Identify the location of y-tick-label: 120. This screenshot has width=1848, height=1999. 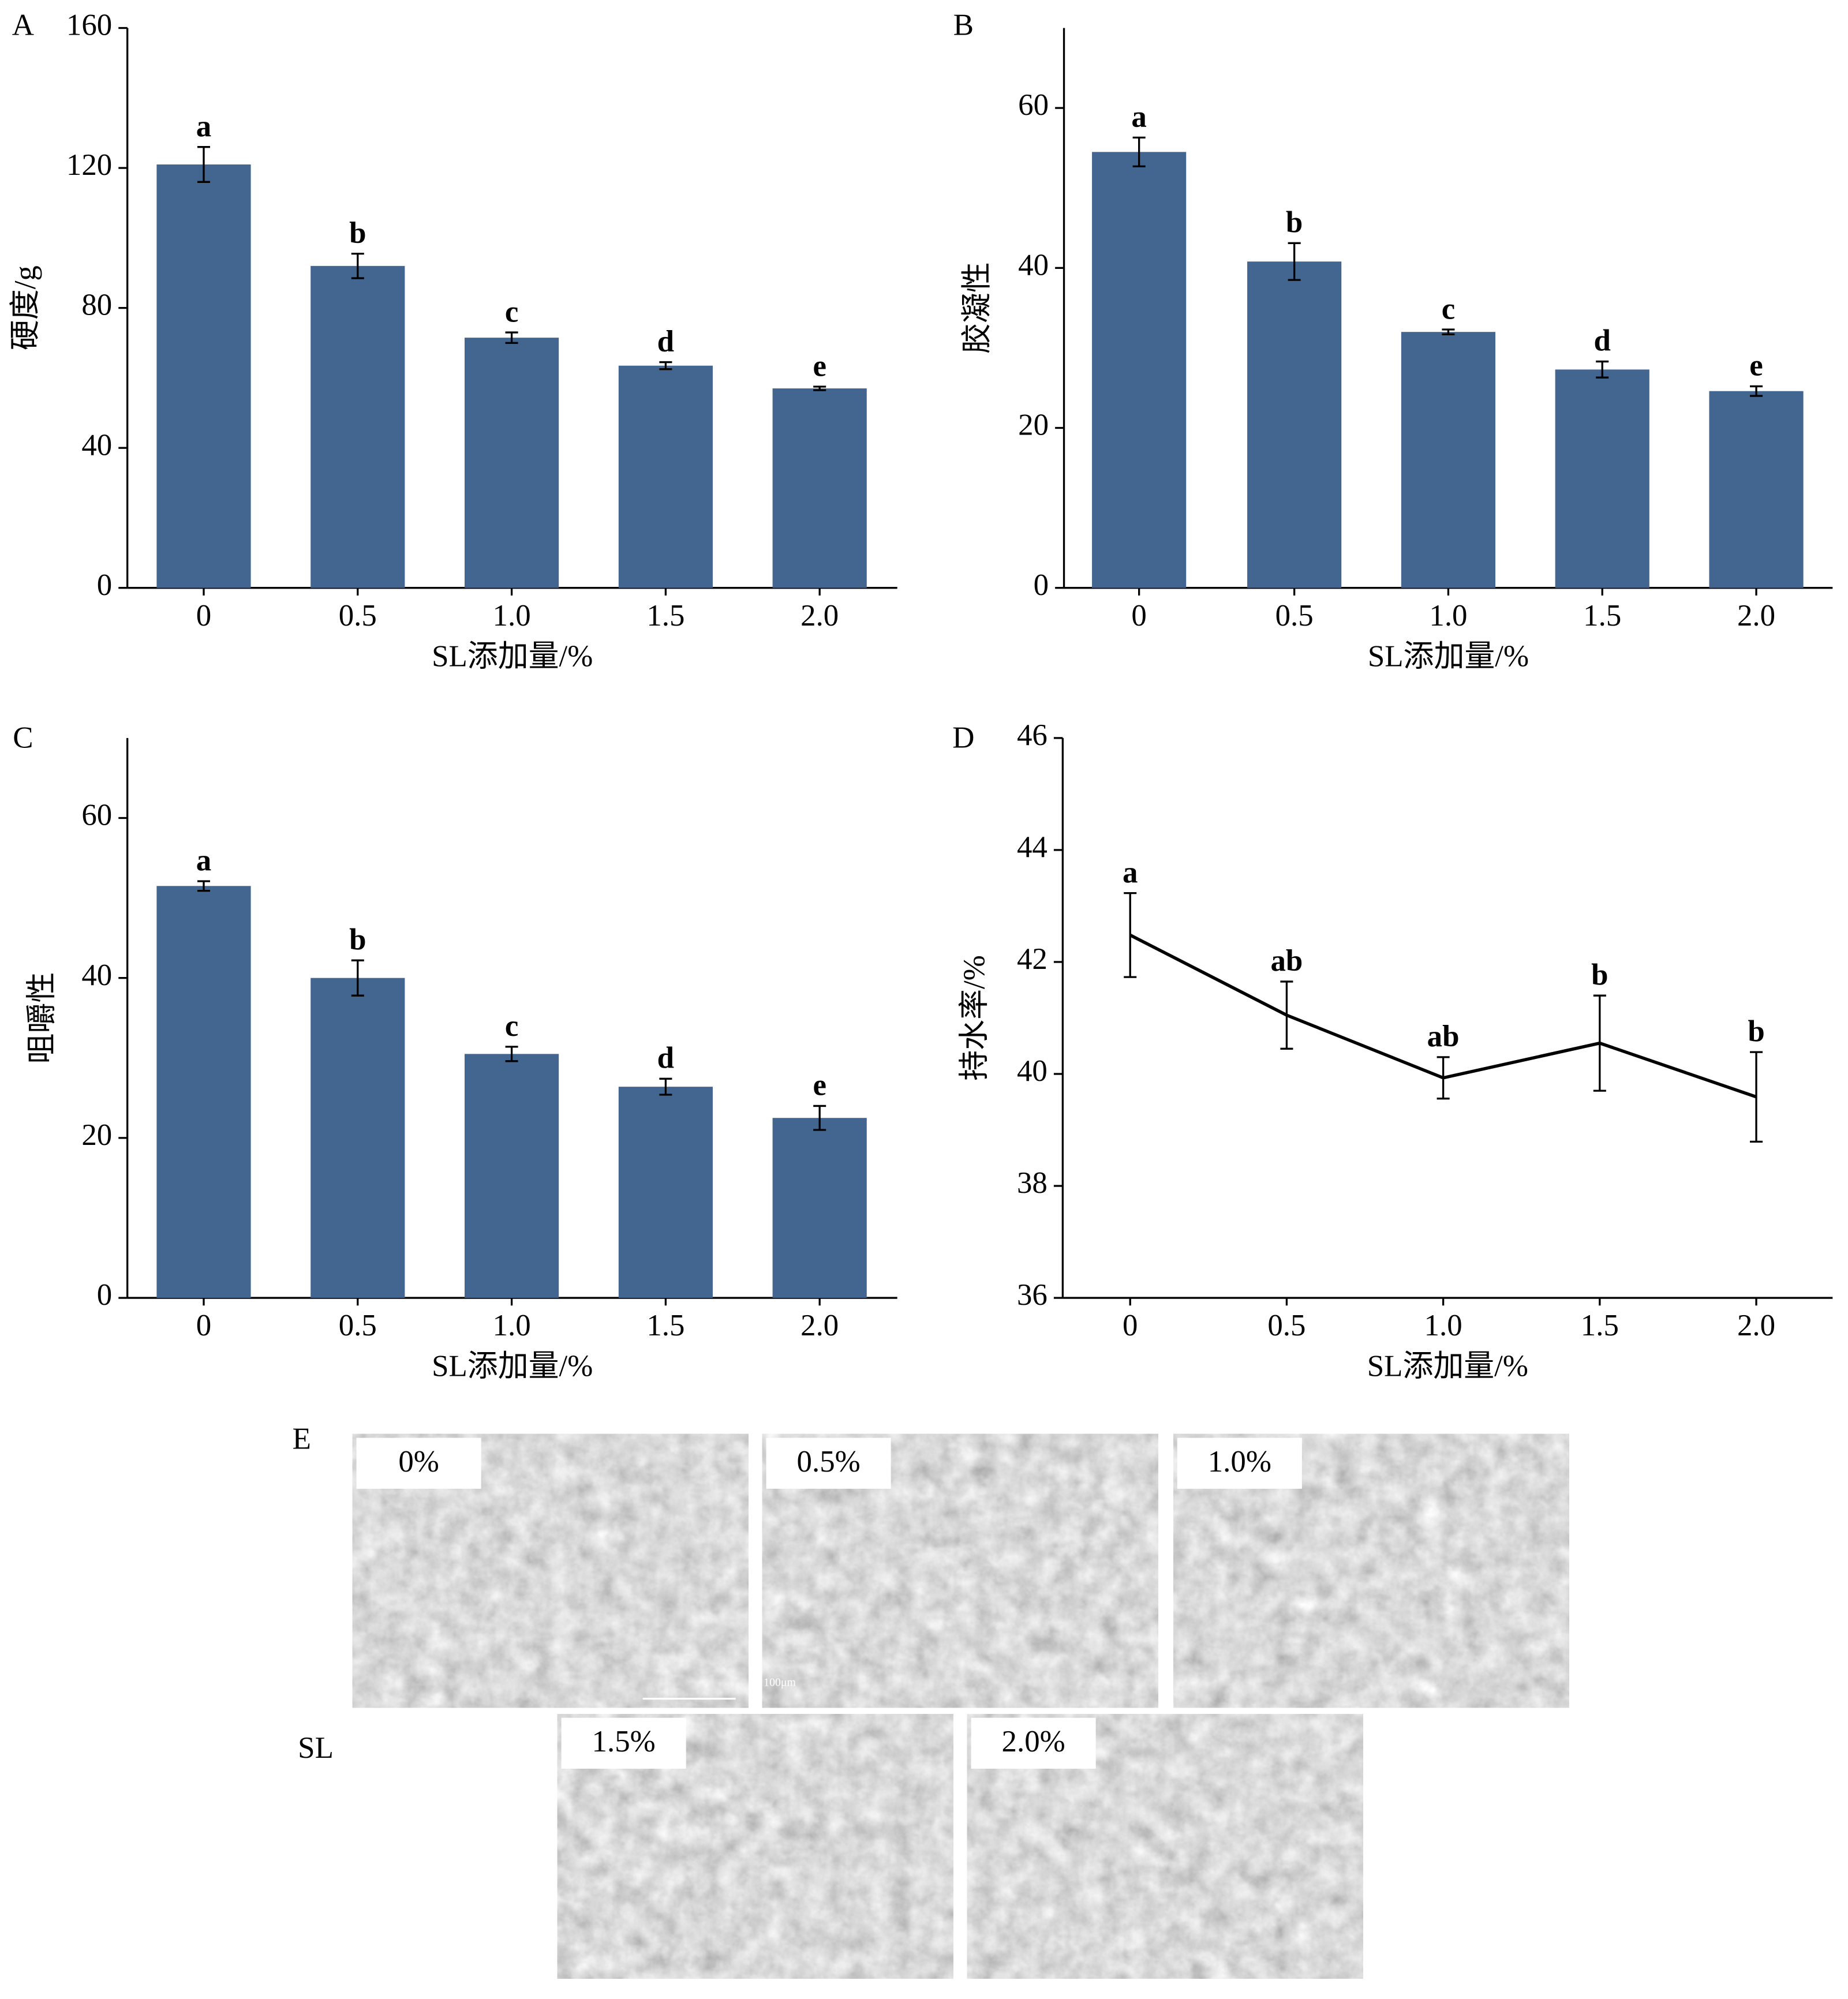
(89, 165).